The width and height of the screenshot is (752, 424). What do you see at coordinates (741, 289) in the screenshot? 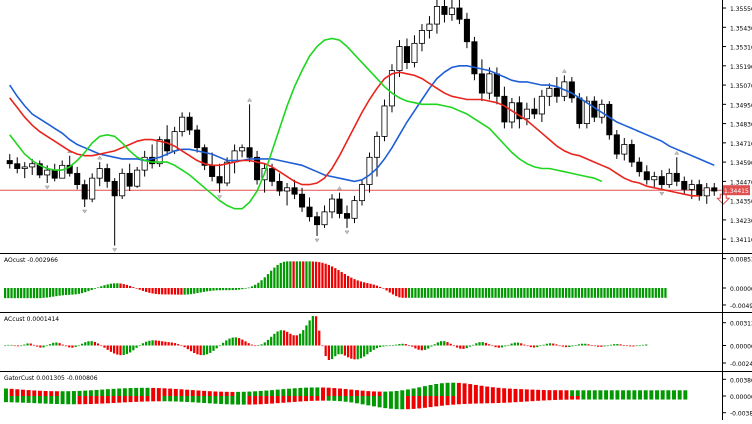
I see `indicator-tick-label: 0.000000` at bounding box center [741, 289].